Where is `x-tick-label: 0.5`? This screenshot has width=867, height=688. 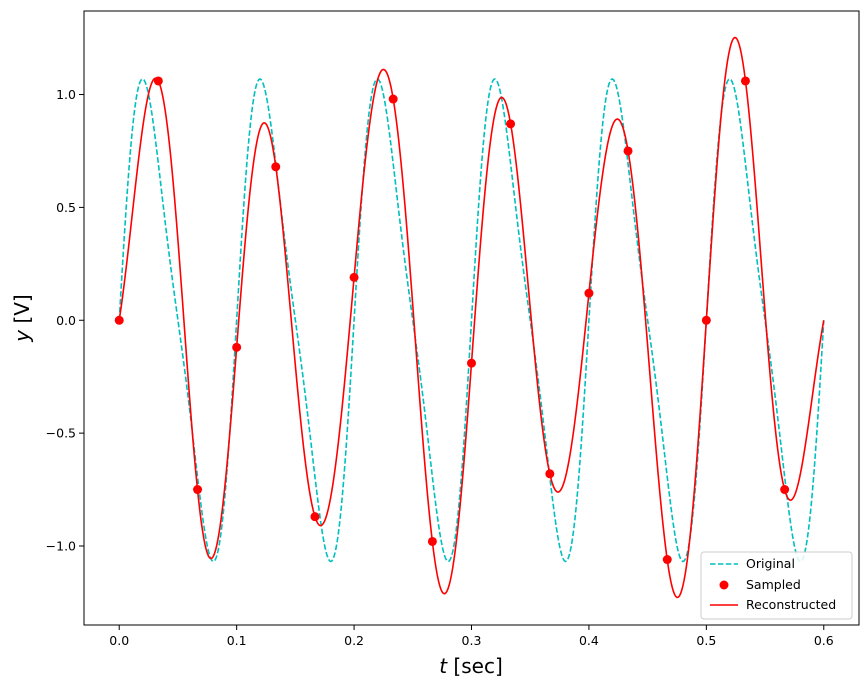 x-tick-label: 0.5 is located at coordinates (706, 640).